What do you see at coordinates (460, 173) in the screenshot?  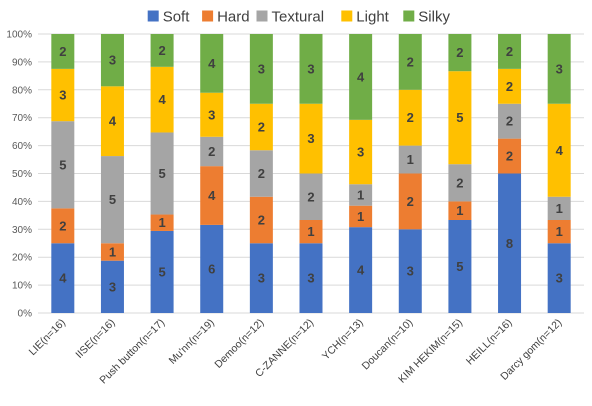 I see `bar-group-kim-hekim-n-15: 5 1 2 5 2` at bounding box center [460, 173].